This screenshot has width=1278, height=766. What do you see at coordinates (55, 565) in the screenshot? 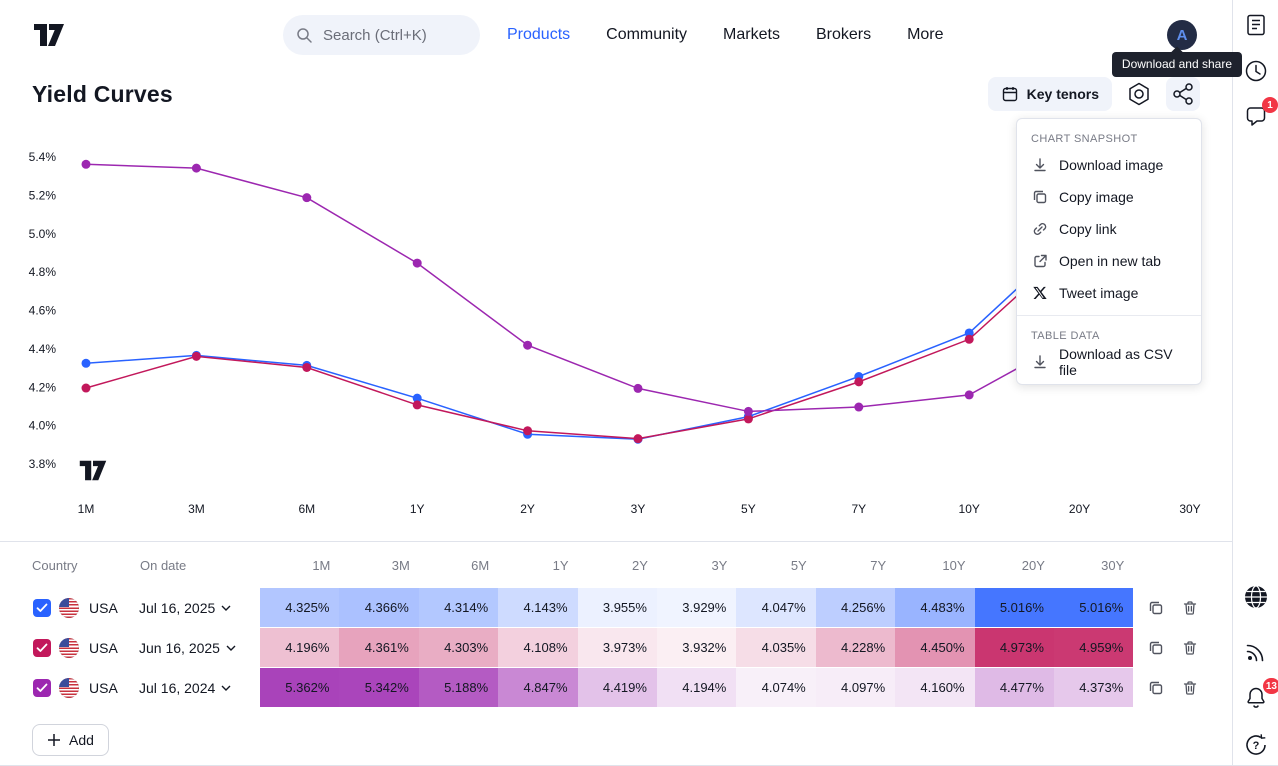
I see `column-header-country: Country` at bounding box center [55, 565].